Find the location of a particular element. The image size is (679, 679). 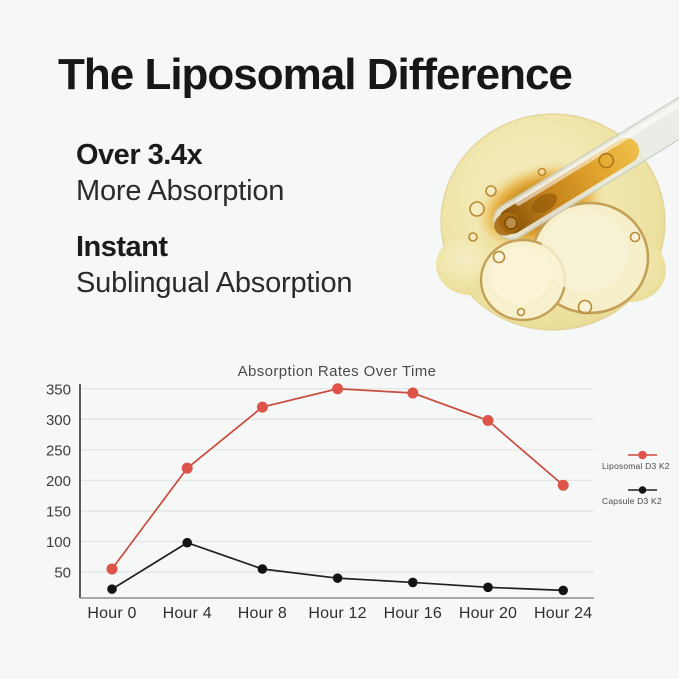

page-title: The Liposomal Difference is located at coordinates (315, 74).